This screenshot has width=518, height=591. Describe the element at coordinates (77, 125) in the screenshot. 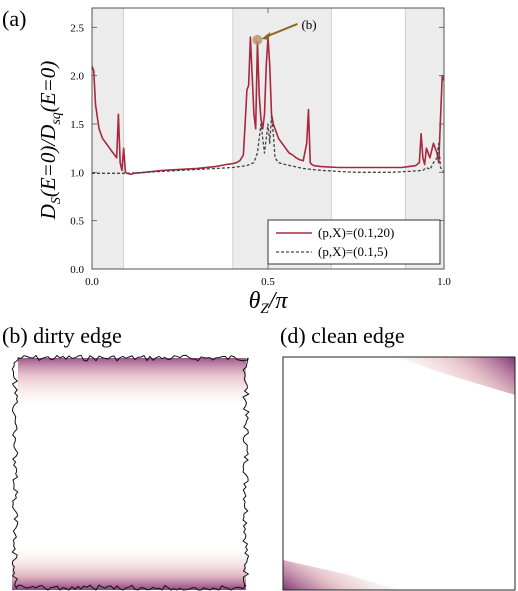

I see `y-tick-label: 1.5` at that location.